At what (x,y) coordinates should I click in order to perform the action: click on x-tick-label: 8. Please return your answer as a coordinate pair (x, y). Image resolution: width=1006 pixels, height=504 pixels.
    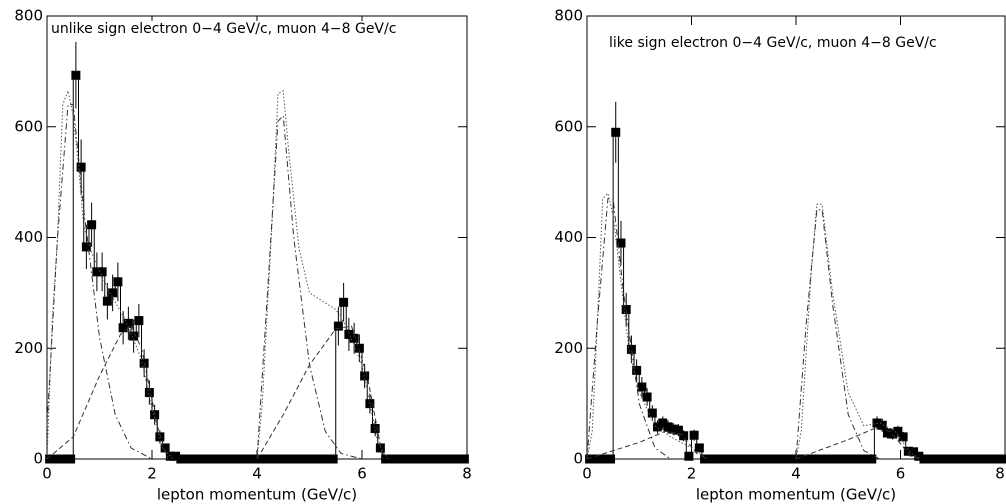
    Looking at the image, I should click on (467, 474).